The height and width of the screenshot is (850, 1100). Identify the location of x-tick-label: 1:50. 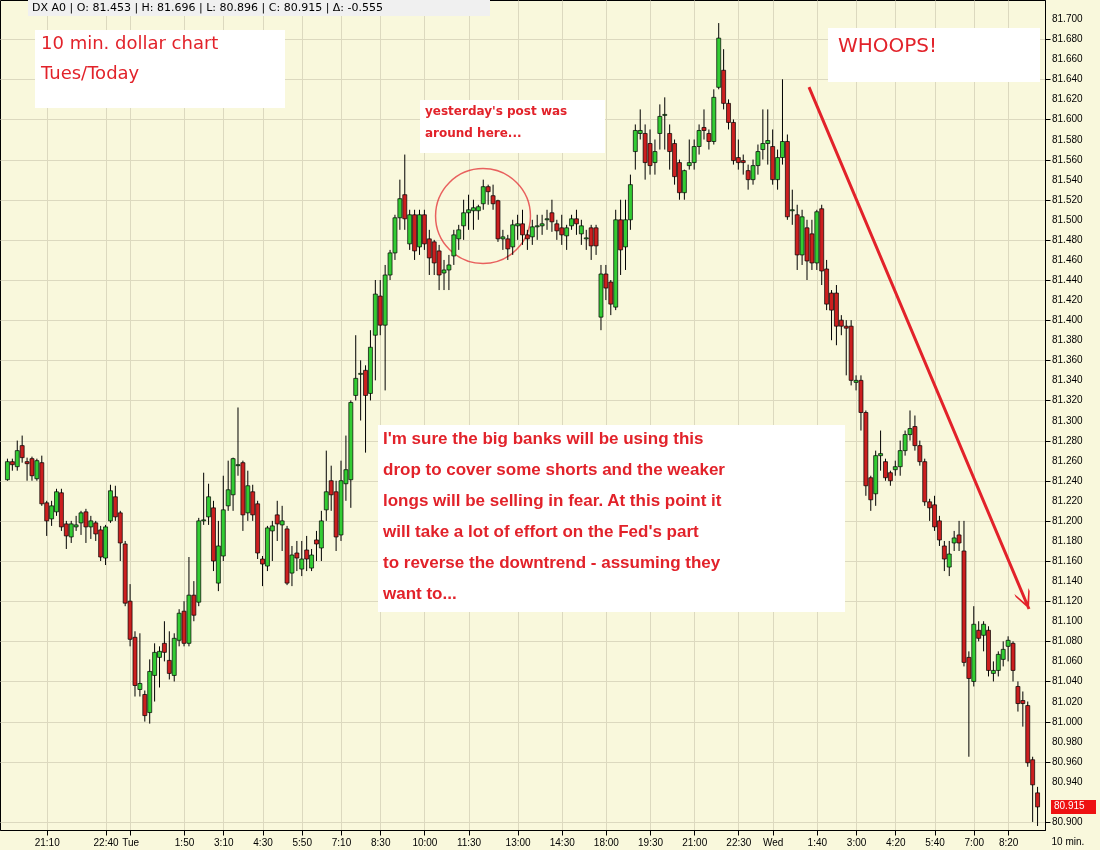
(184, 842).